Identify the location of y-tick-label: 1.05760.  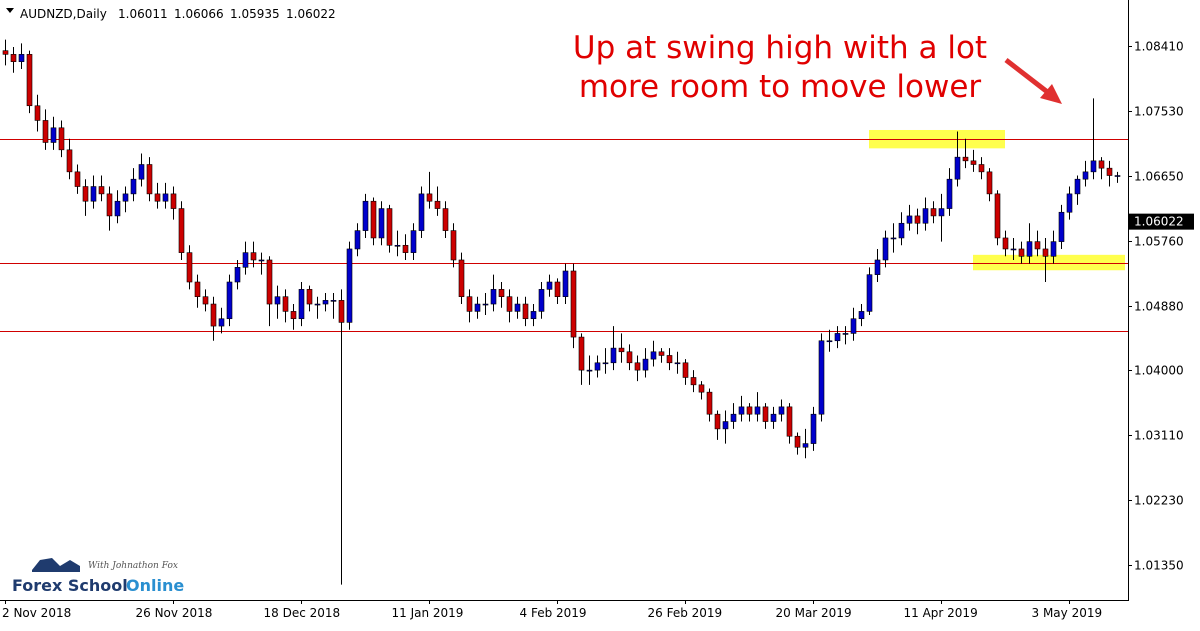
(1159, 242).